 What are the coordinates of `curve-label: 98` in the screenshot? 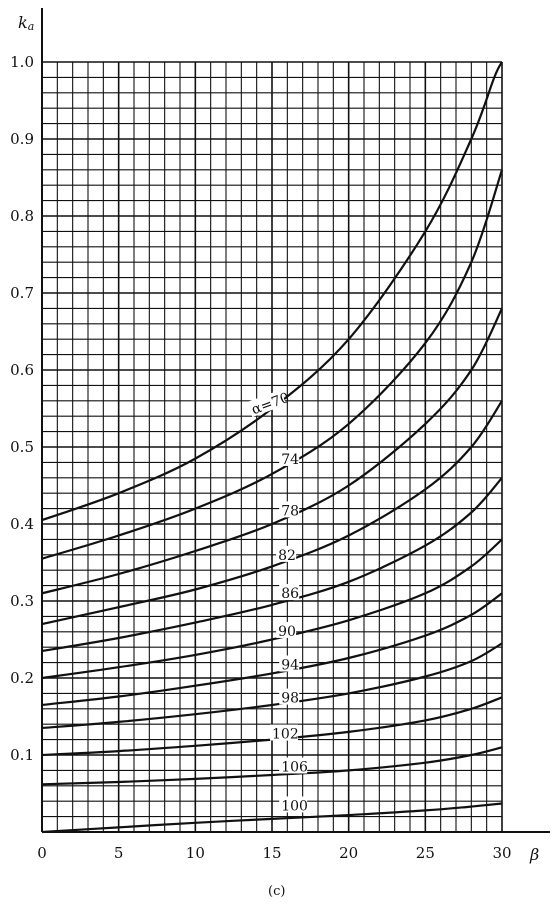 It's located at (290, 699).